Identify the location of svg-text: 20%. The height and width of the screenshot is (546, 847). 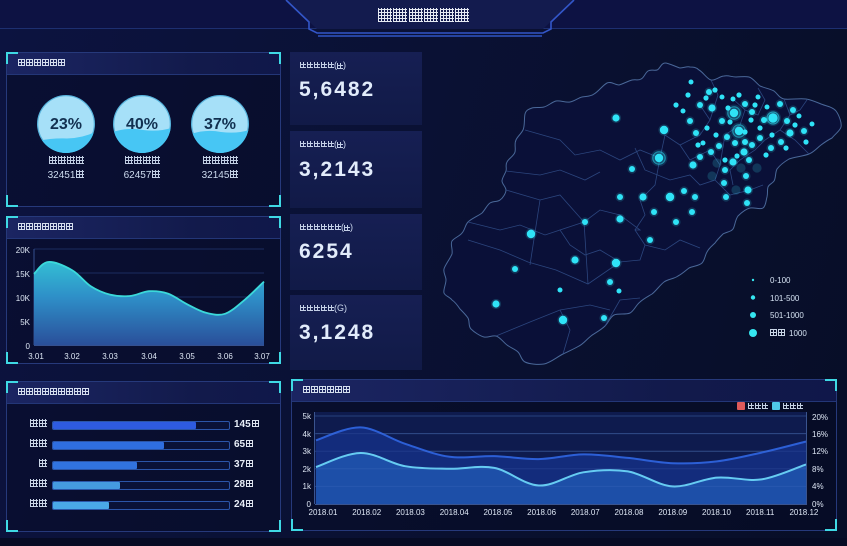
(820, 417).